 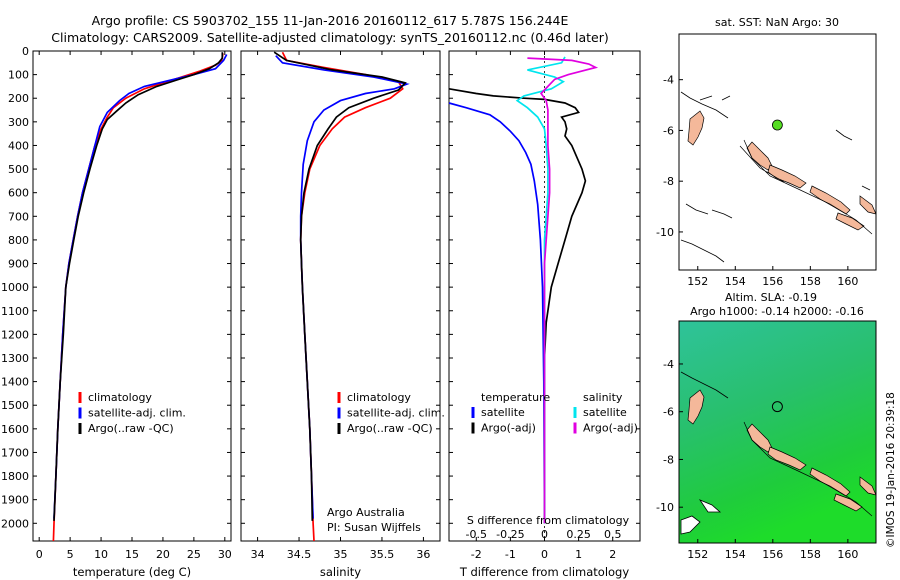 What do you see at coordinates (848, 502) in the screenshot?
I see `sla-island-guadalcanal` at bounding box center [848, 502].